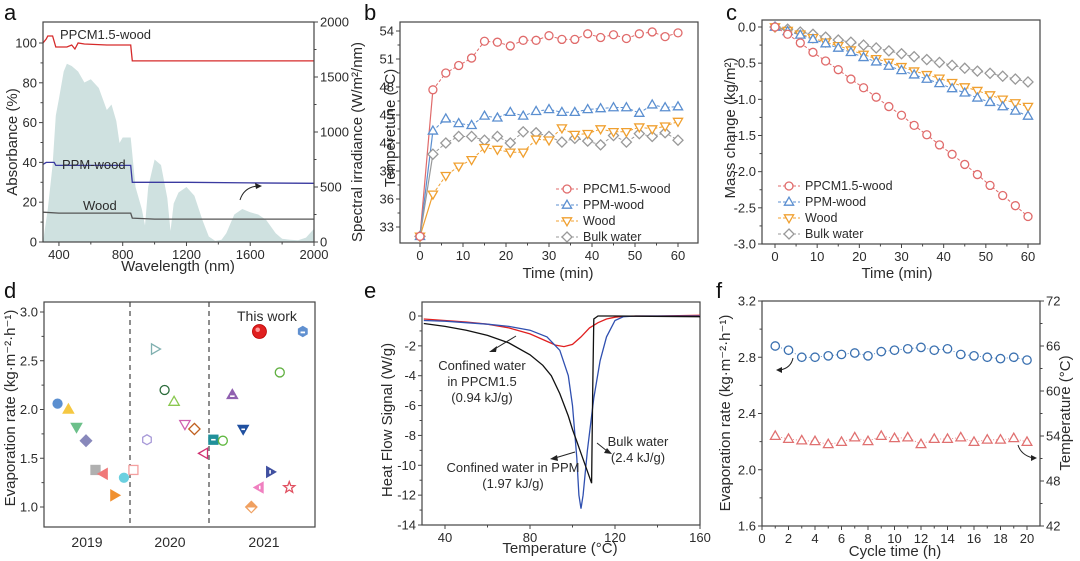  Describe the element at coordinates (761, 538) in the screenshot. I see `x-tick-label: 0` at that location.